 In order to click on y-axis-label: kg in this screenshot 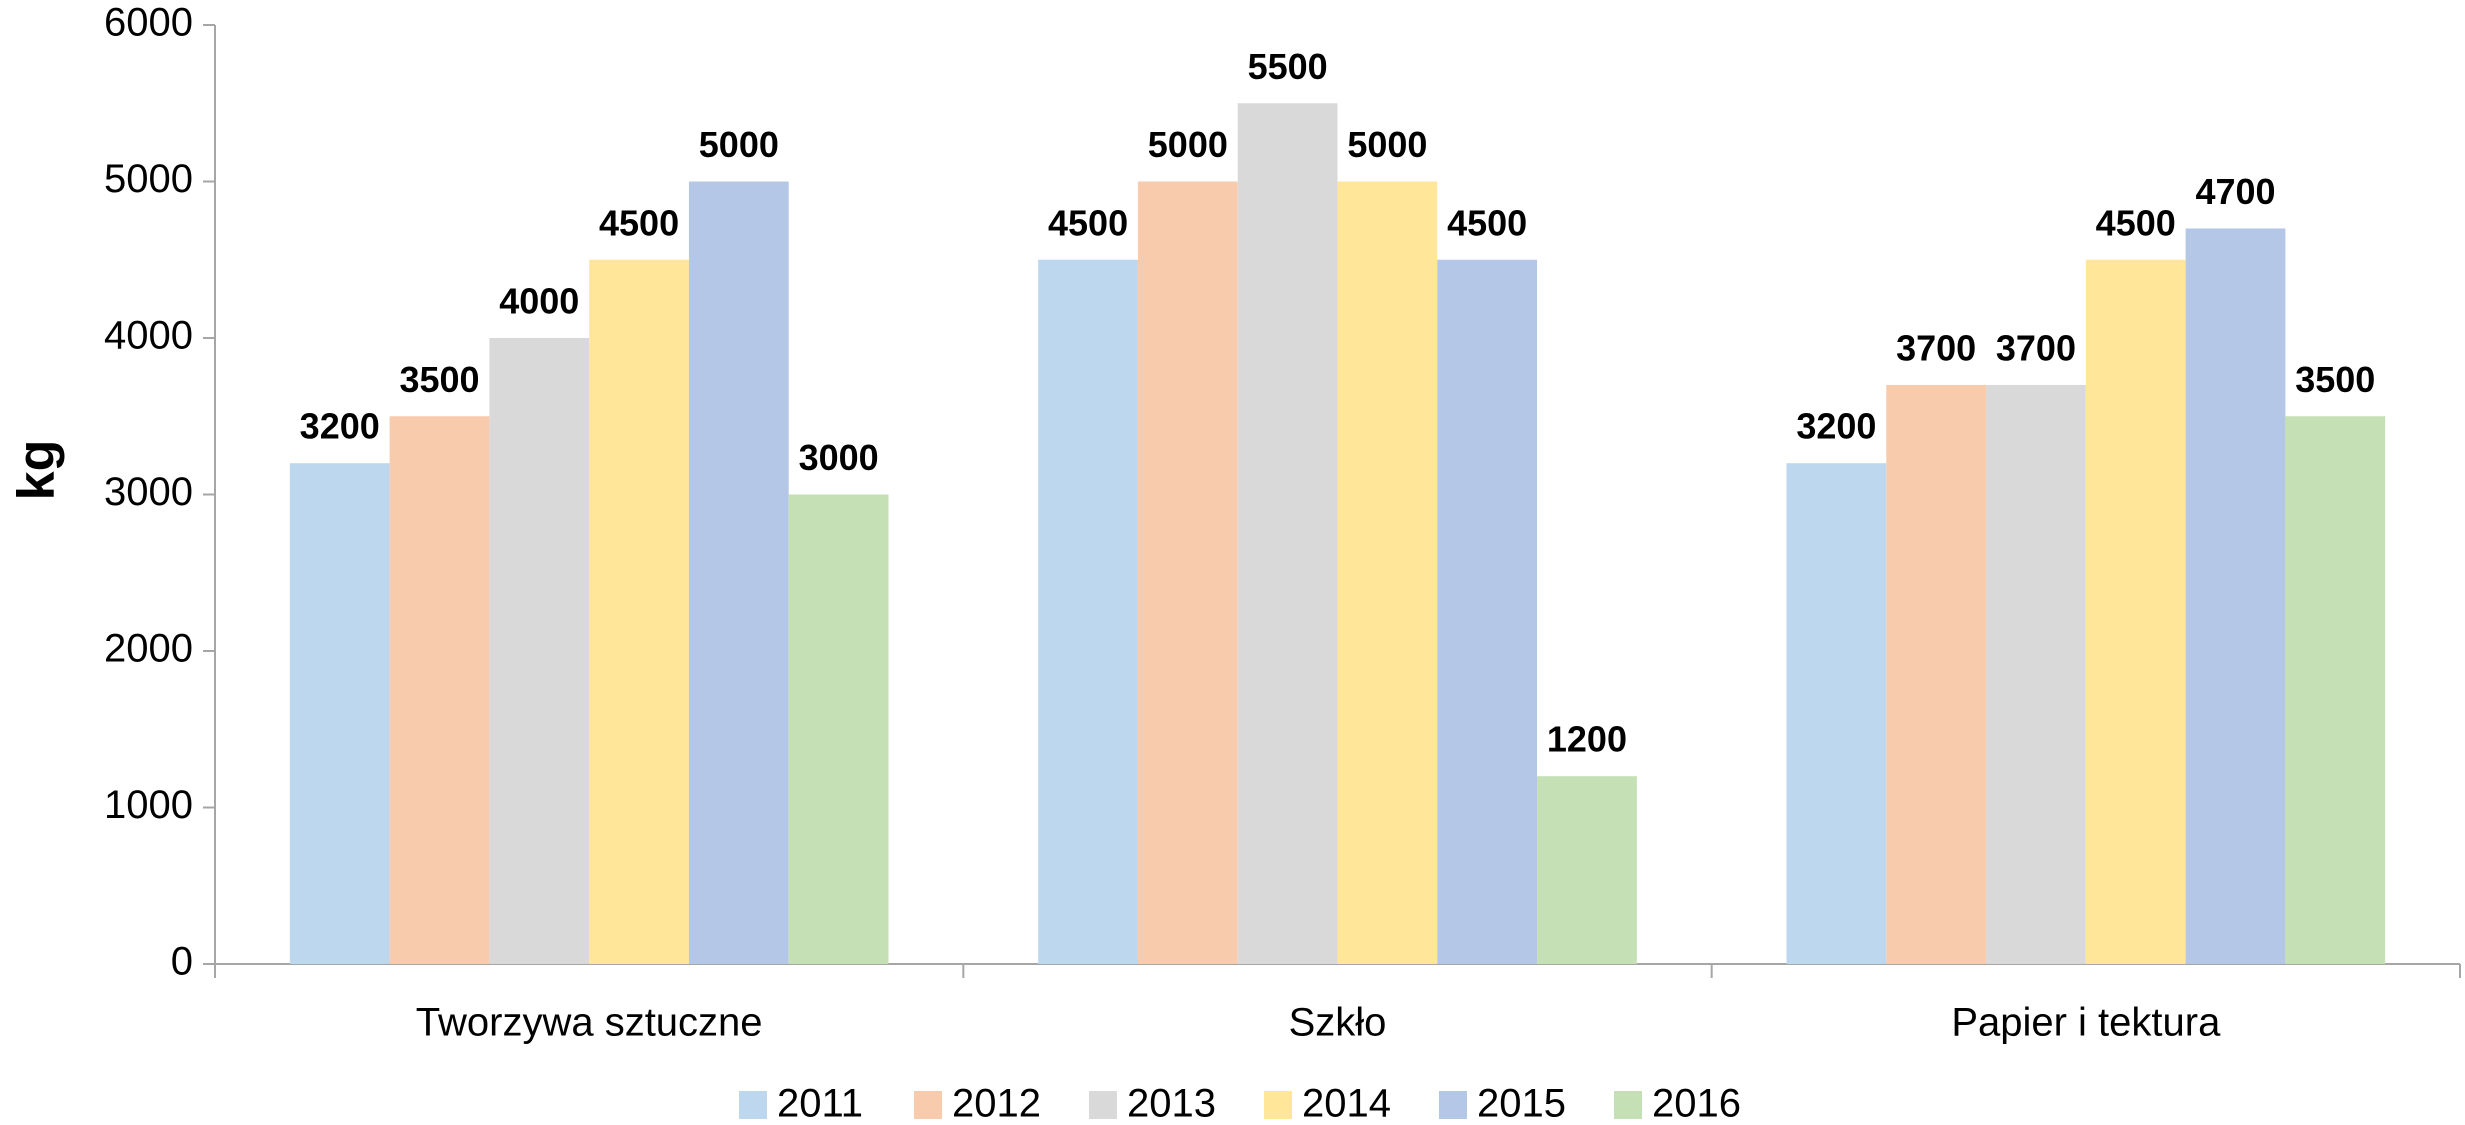, I will do `click(37, 470)`.